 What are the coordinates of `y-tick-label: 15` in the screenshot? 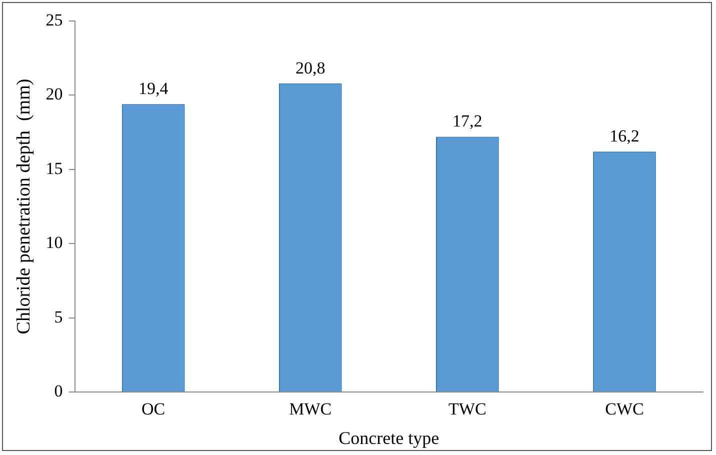 It's located at (54, 168).